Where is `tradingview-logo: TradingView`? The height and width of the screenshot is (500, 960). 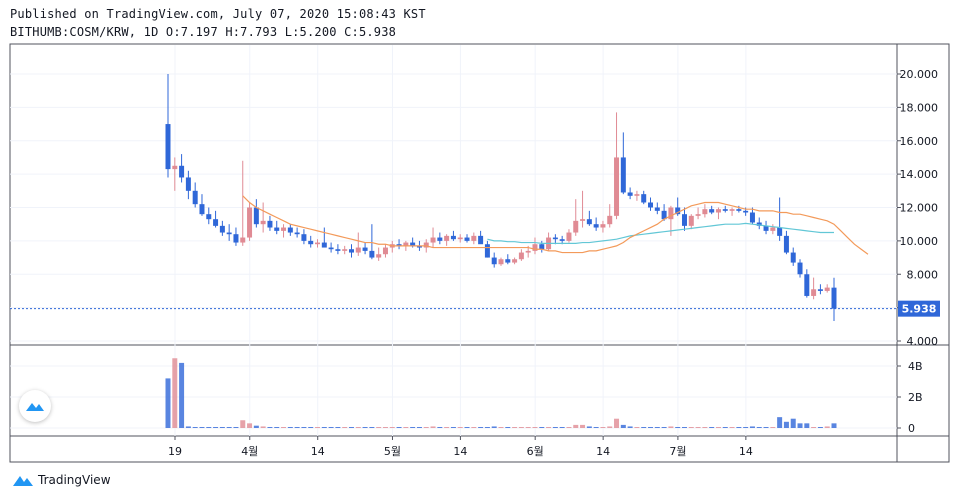 tradingview-logo: TradingView is located at coordinates (61, 480).